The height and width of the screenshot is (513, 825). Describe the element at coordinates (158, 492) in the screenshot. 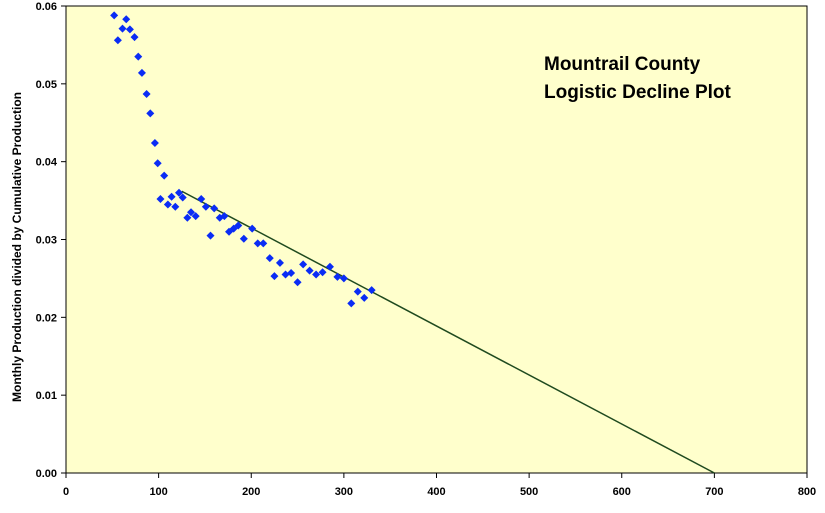

I see `x-tick-label: 100` at that location.